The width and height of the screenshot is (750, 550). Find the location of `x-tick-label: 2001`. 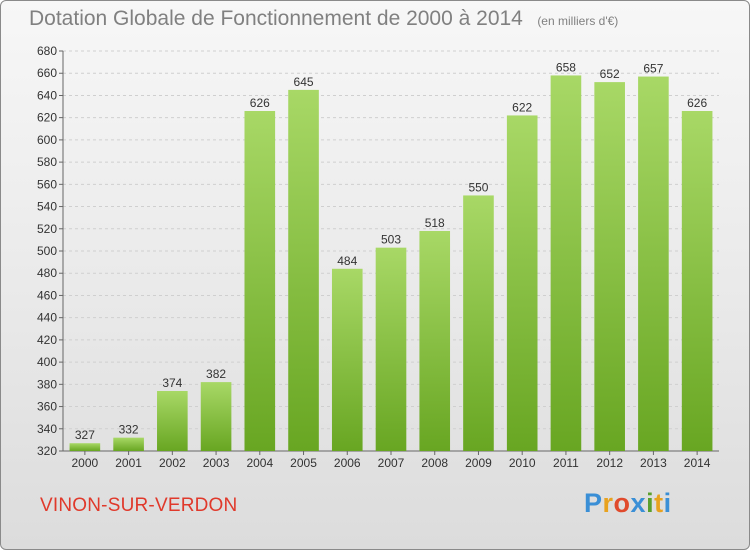

x-tick-label: 2001 is located at coordinates (128, 463).